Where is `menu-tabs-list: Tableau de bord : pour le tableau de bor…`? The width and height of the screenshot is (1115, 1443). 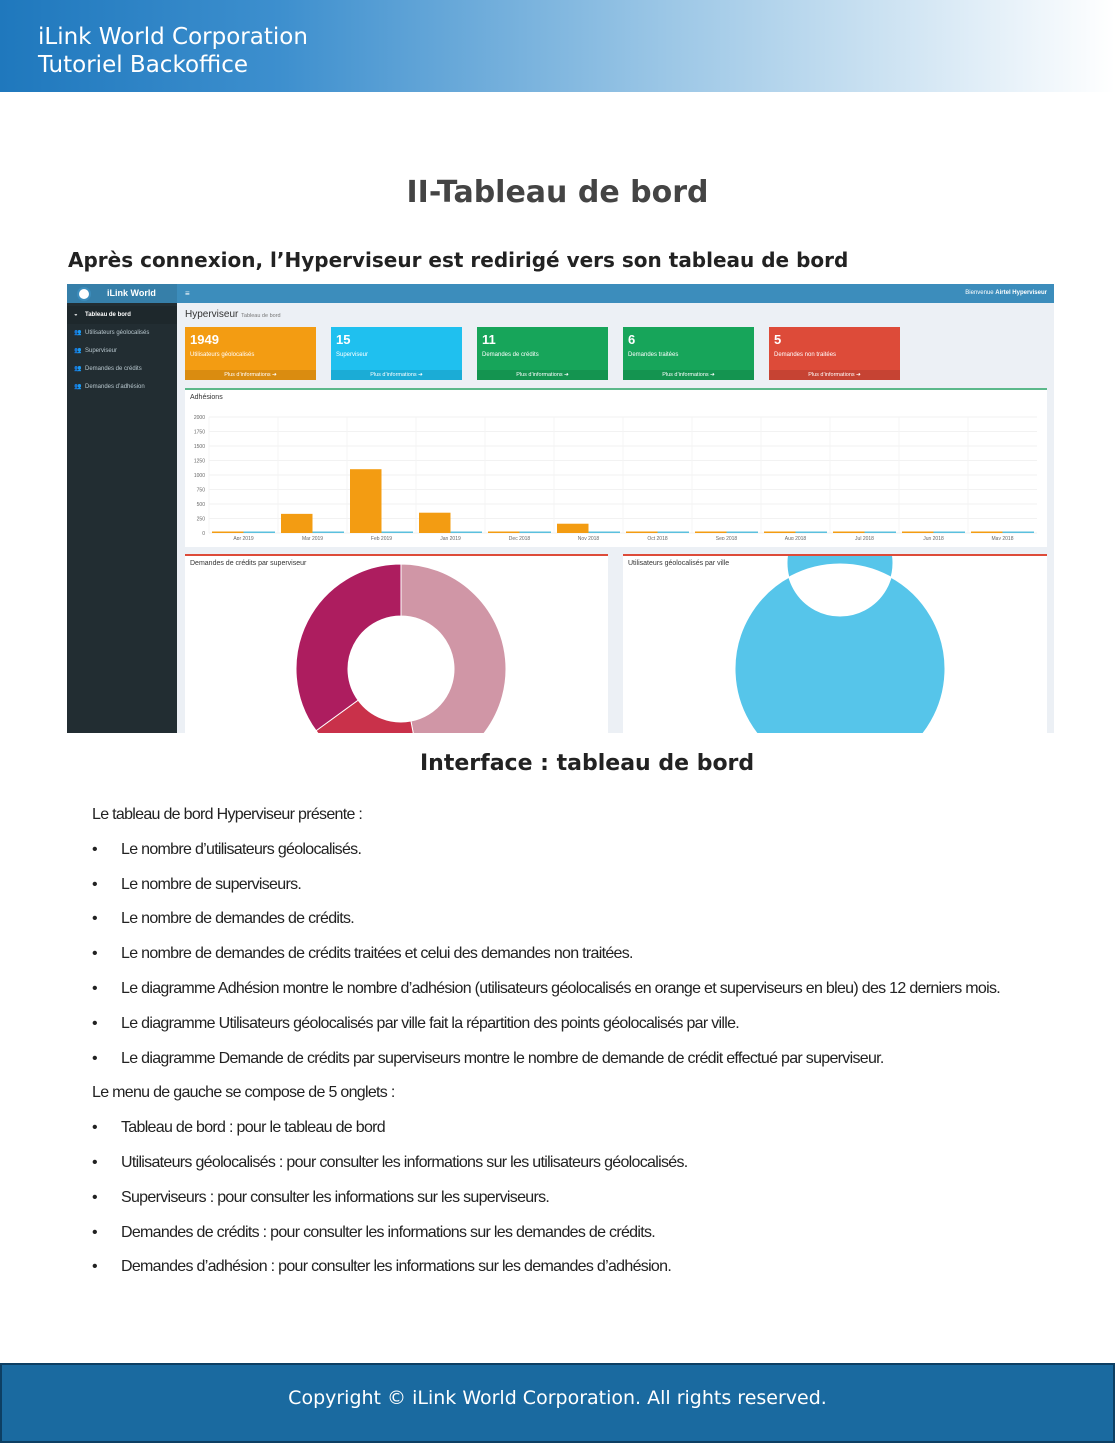
menu-tabs-list: Tableau de bord : pour le tableau de bor… is located at coordinates (597, 1198).